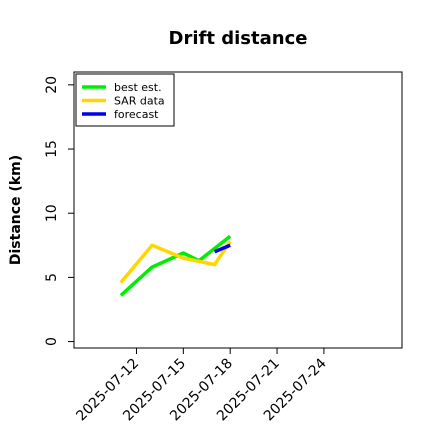  Describe the element at coordinates (222, 248) in the screenshot. I see `series-line-forecast` at that location.